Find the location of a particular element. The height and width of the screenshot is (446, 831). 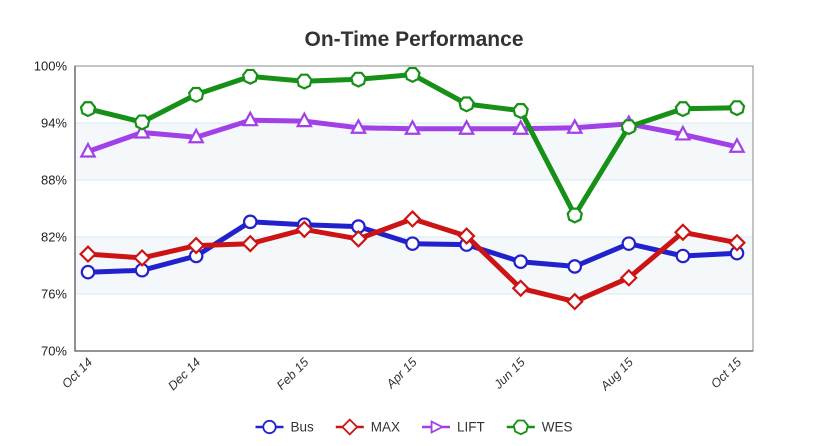

y-axis-label: 88% is located at coordinates (54, 180).